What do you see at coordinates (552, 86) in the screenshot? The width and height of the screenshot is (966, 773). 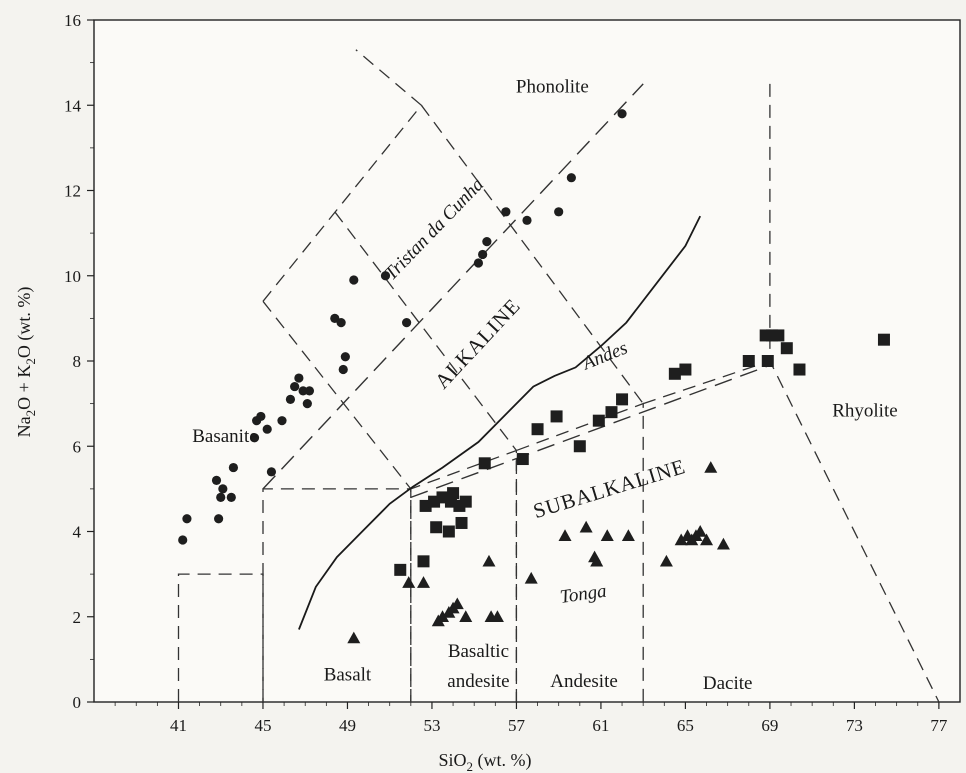 I see `field-label: Phonolite` at bounding box center [552, 86].